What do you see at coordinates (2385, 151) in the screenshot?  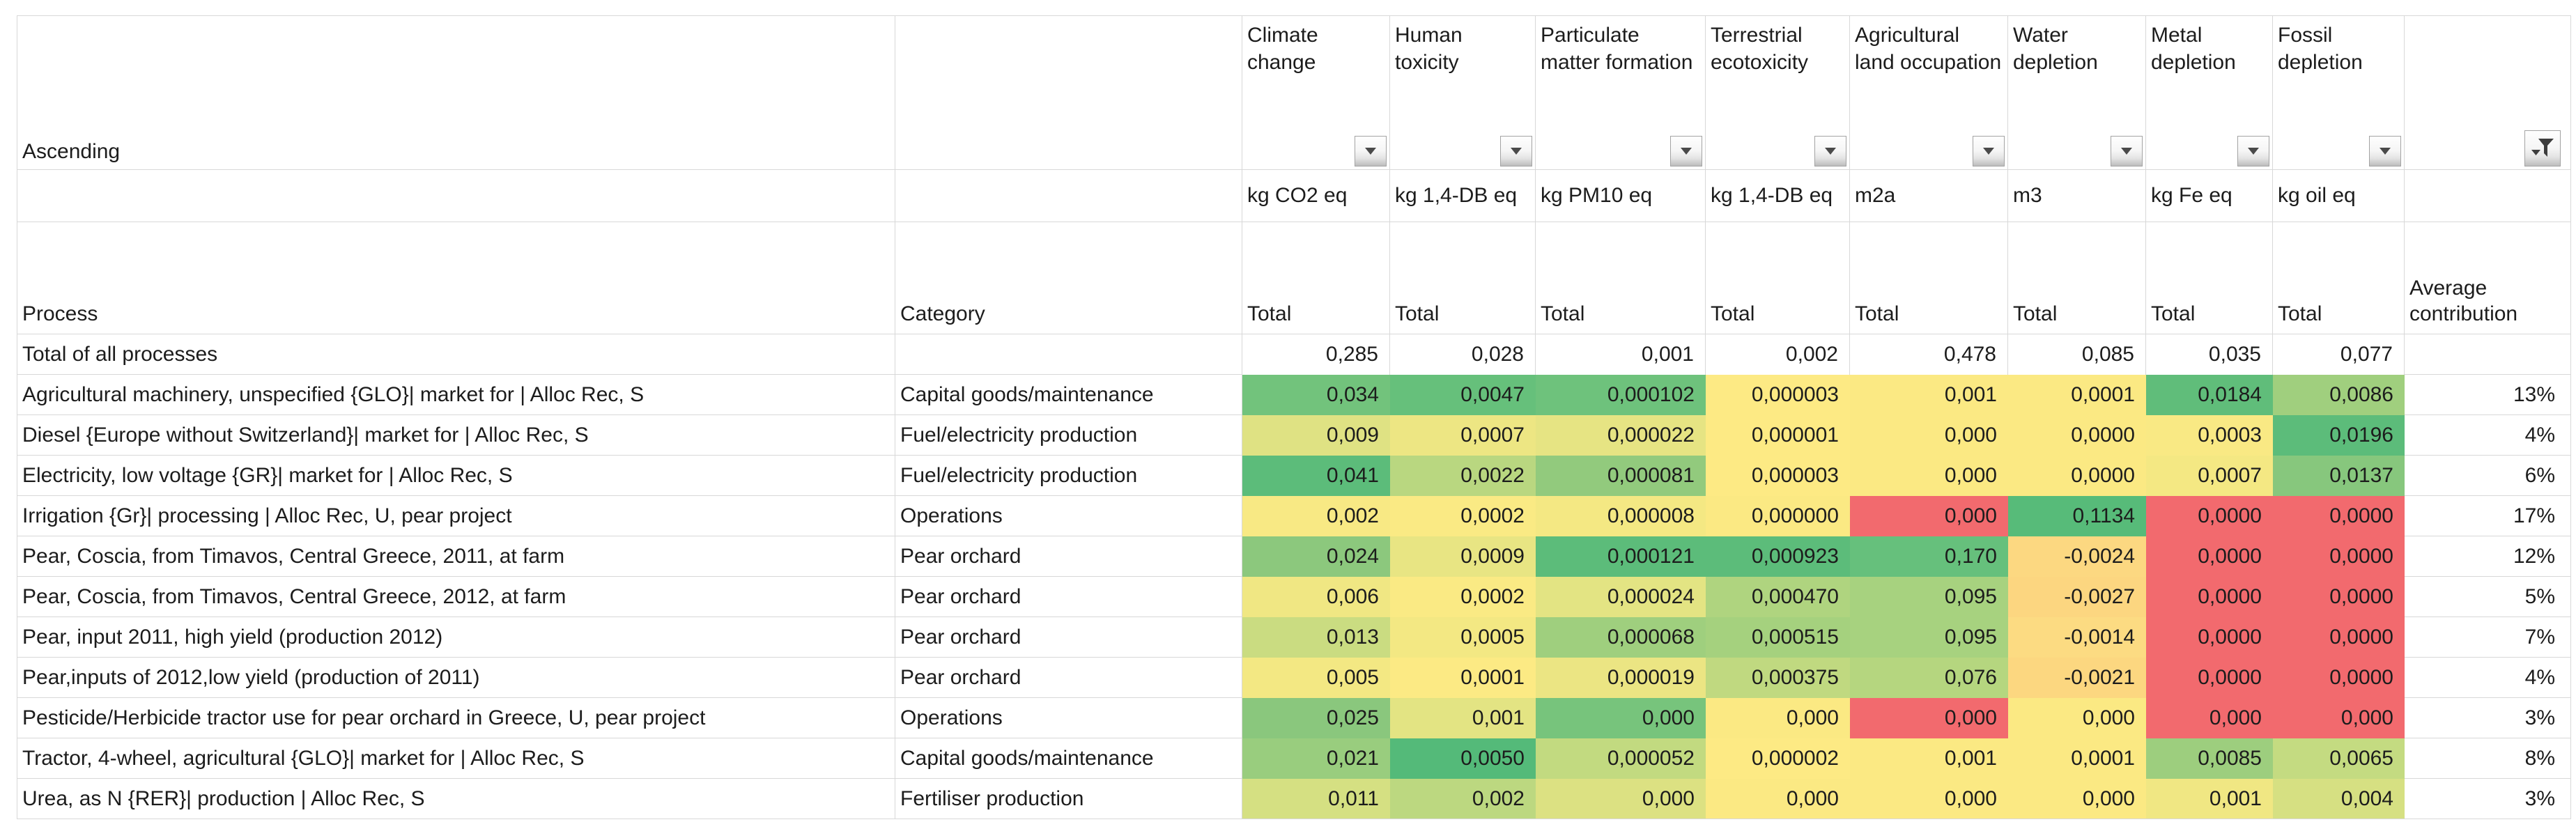 I see `filter-dropdown-button-fossil-depletion` at bounding box center [2385, 151].